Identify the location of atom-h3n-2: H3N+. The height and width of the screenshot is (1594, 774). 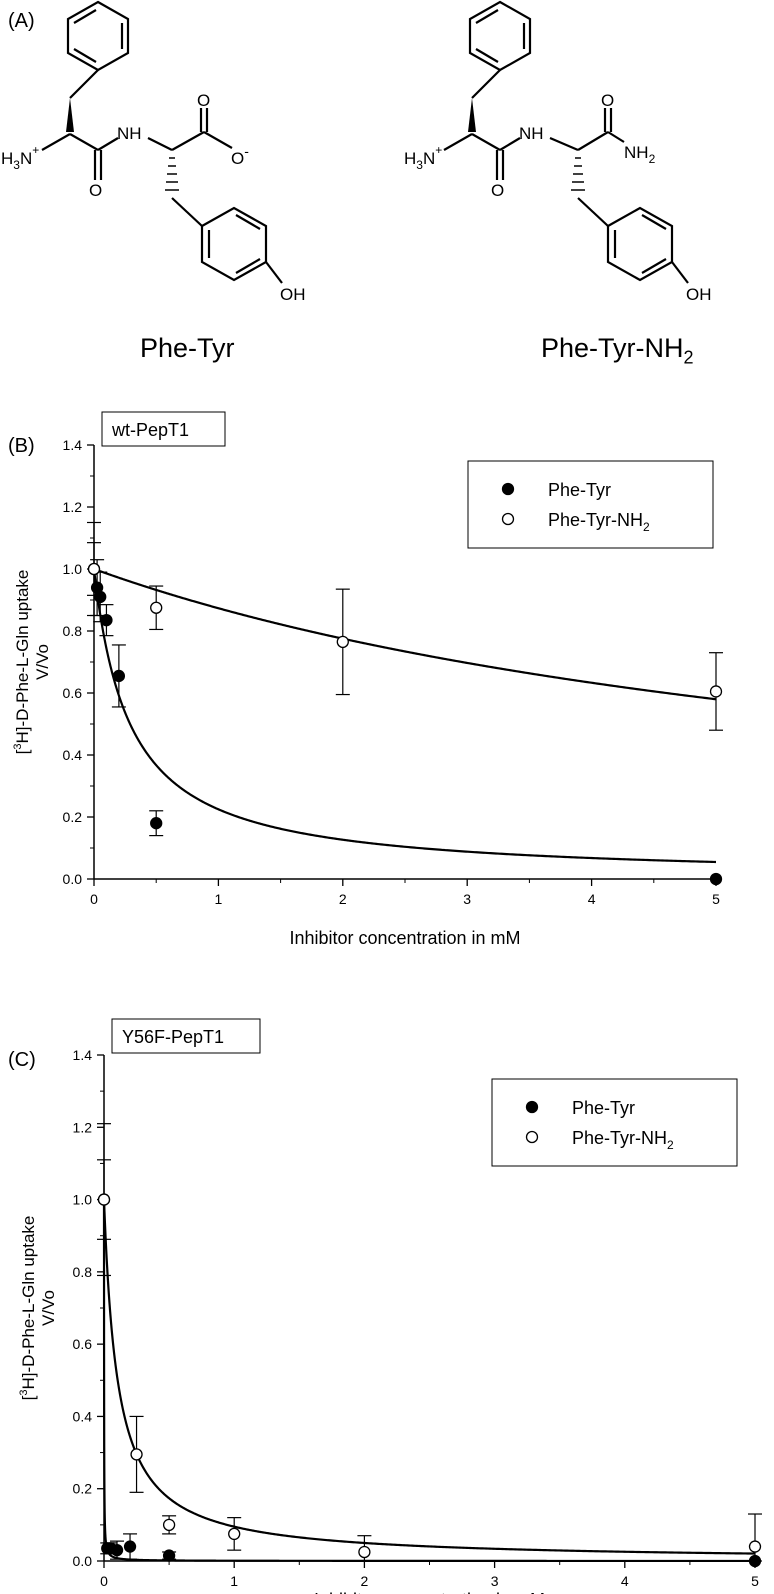
(423, 157).